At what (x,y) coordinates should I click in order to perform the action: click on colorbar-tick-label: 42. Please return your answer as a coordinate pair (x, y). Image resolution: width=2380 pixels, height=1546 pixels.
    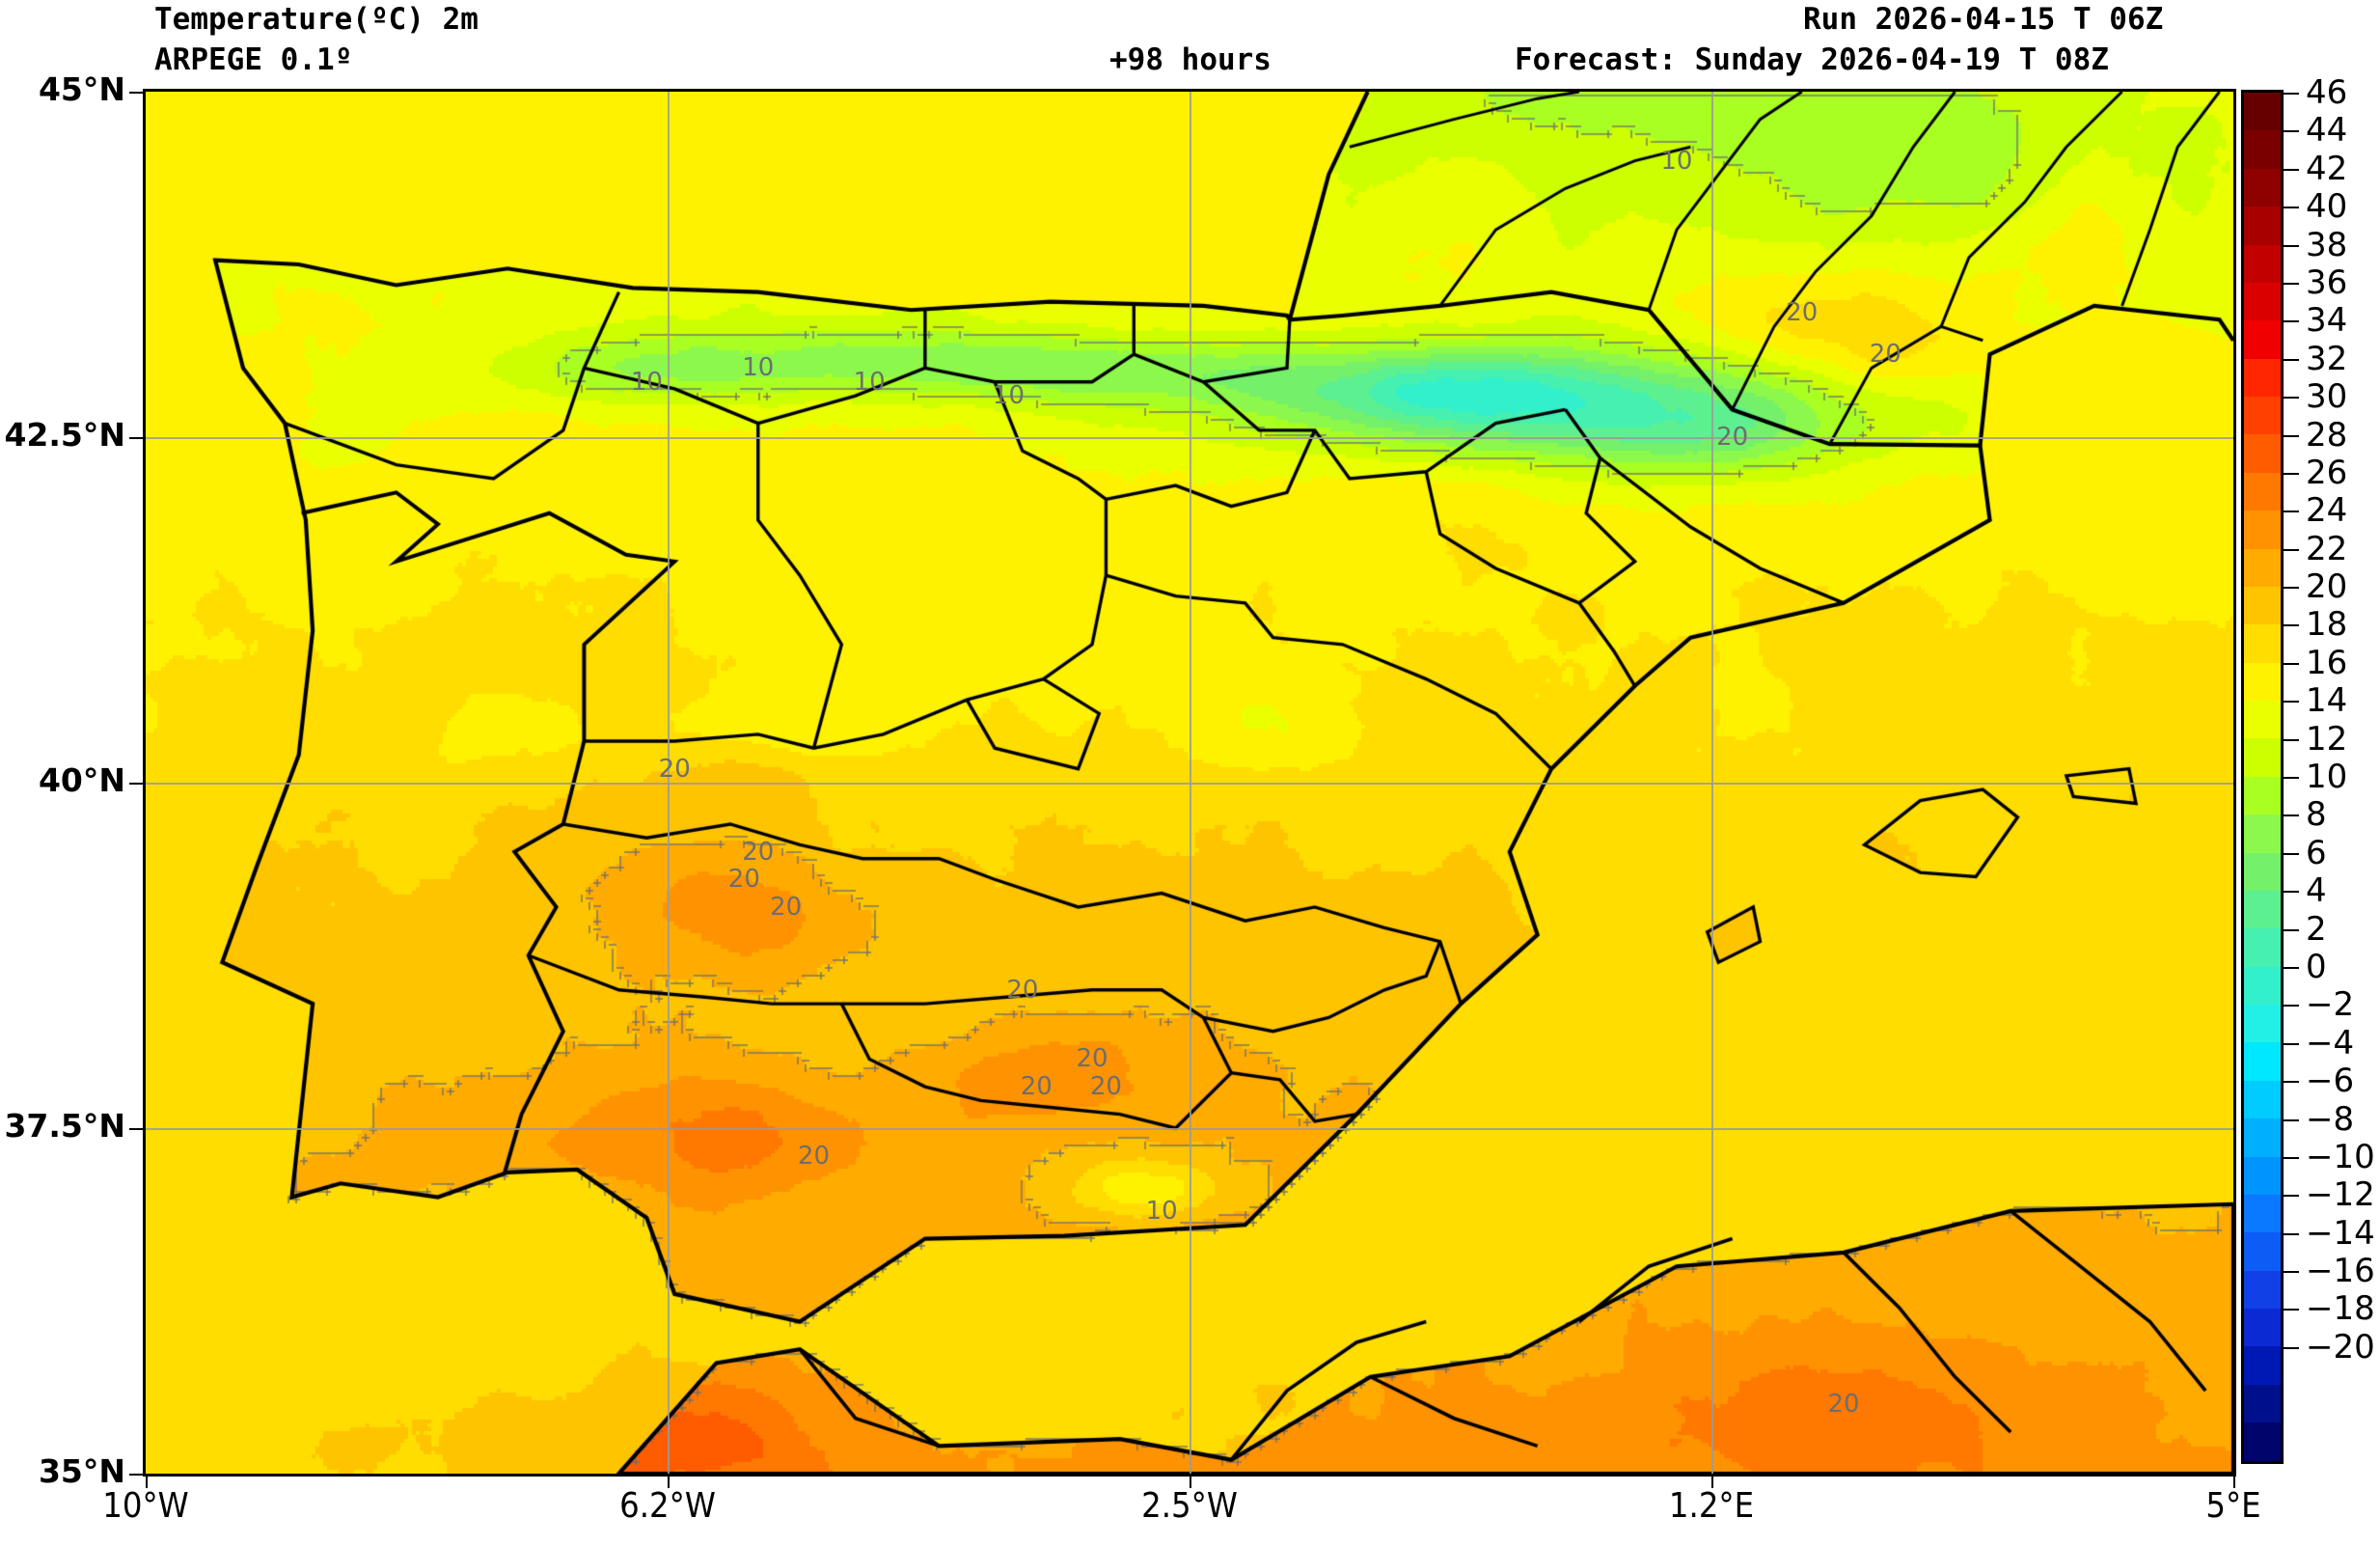
    Looking at the image, I should click on (2327, 169).